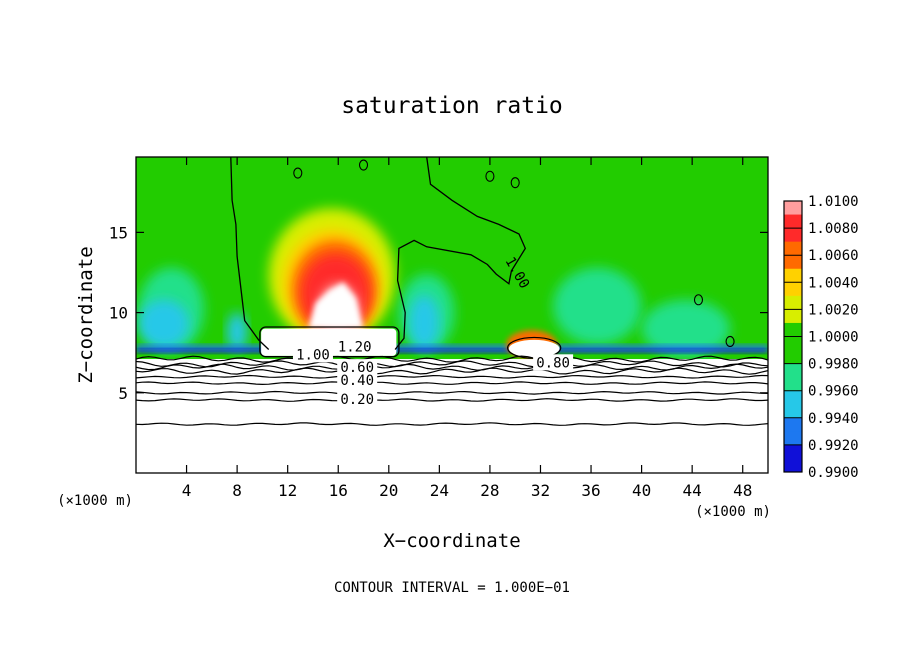 The width and height of the screenshot is (904, 654). What do you see at coordinates (733, 512) in the screenshot?
I see `x-unit-right: (×1000 m)` at bounding box center [733, 512].